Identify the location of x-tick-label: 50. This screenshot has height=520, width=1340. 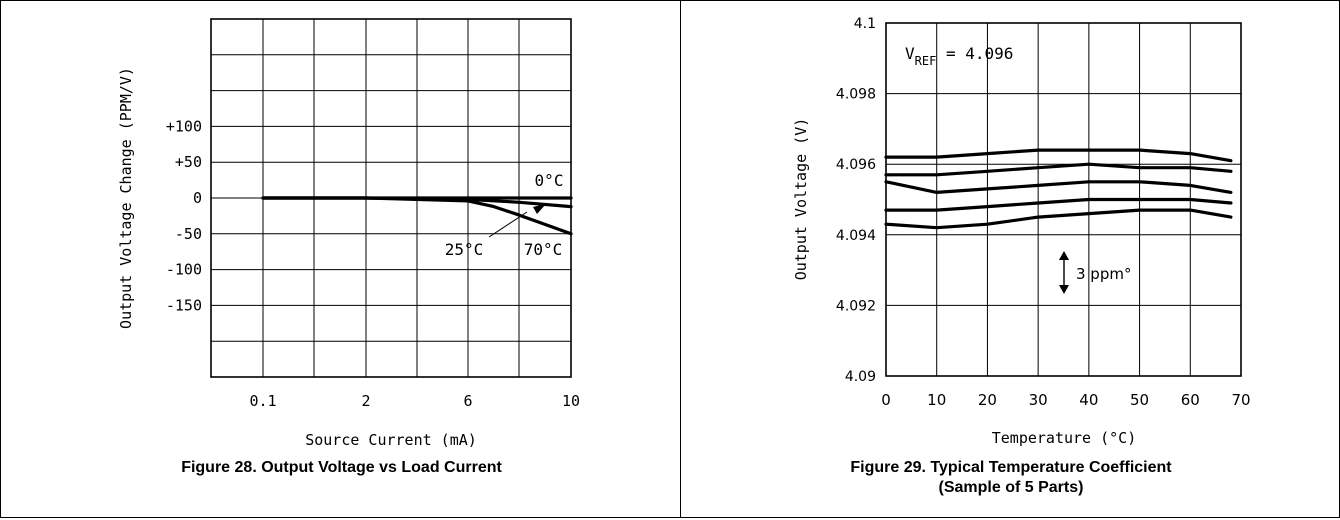
(1139, 400).